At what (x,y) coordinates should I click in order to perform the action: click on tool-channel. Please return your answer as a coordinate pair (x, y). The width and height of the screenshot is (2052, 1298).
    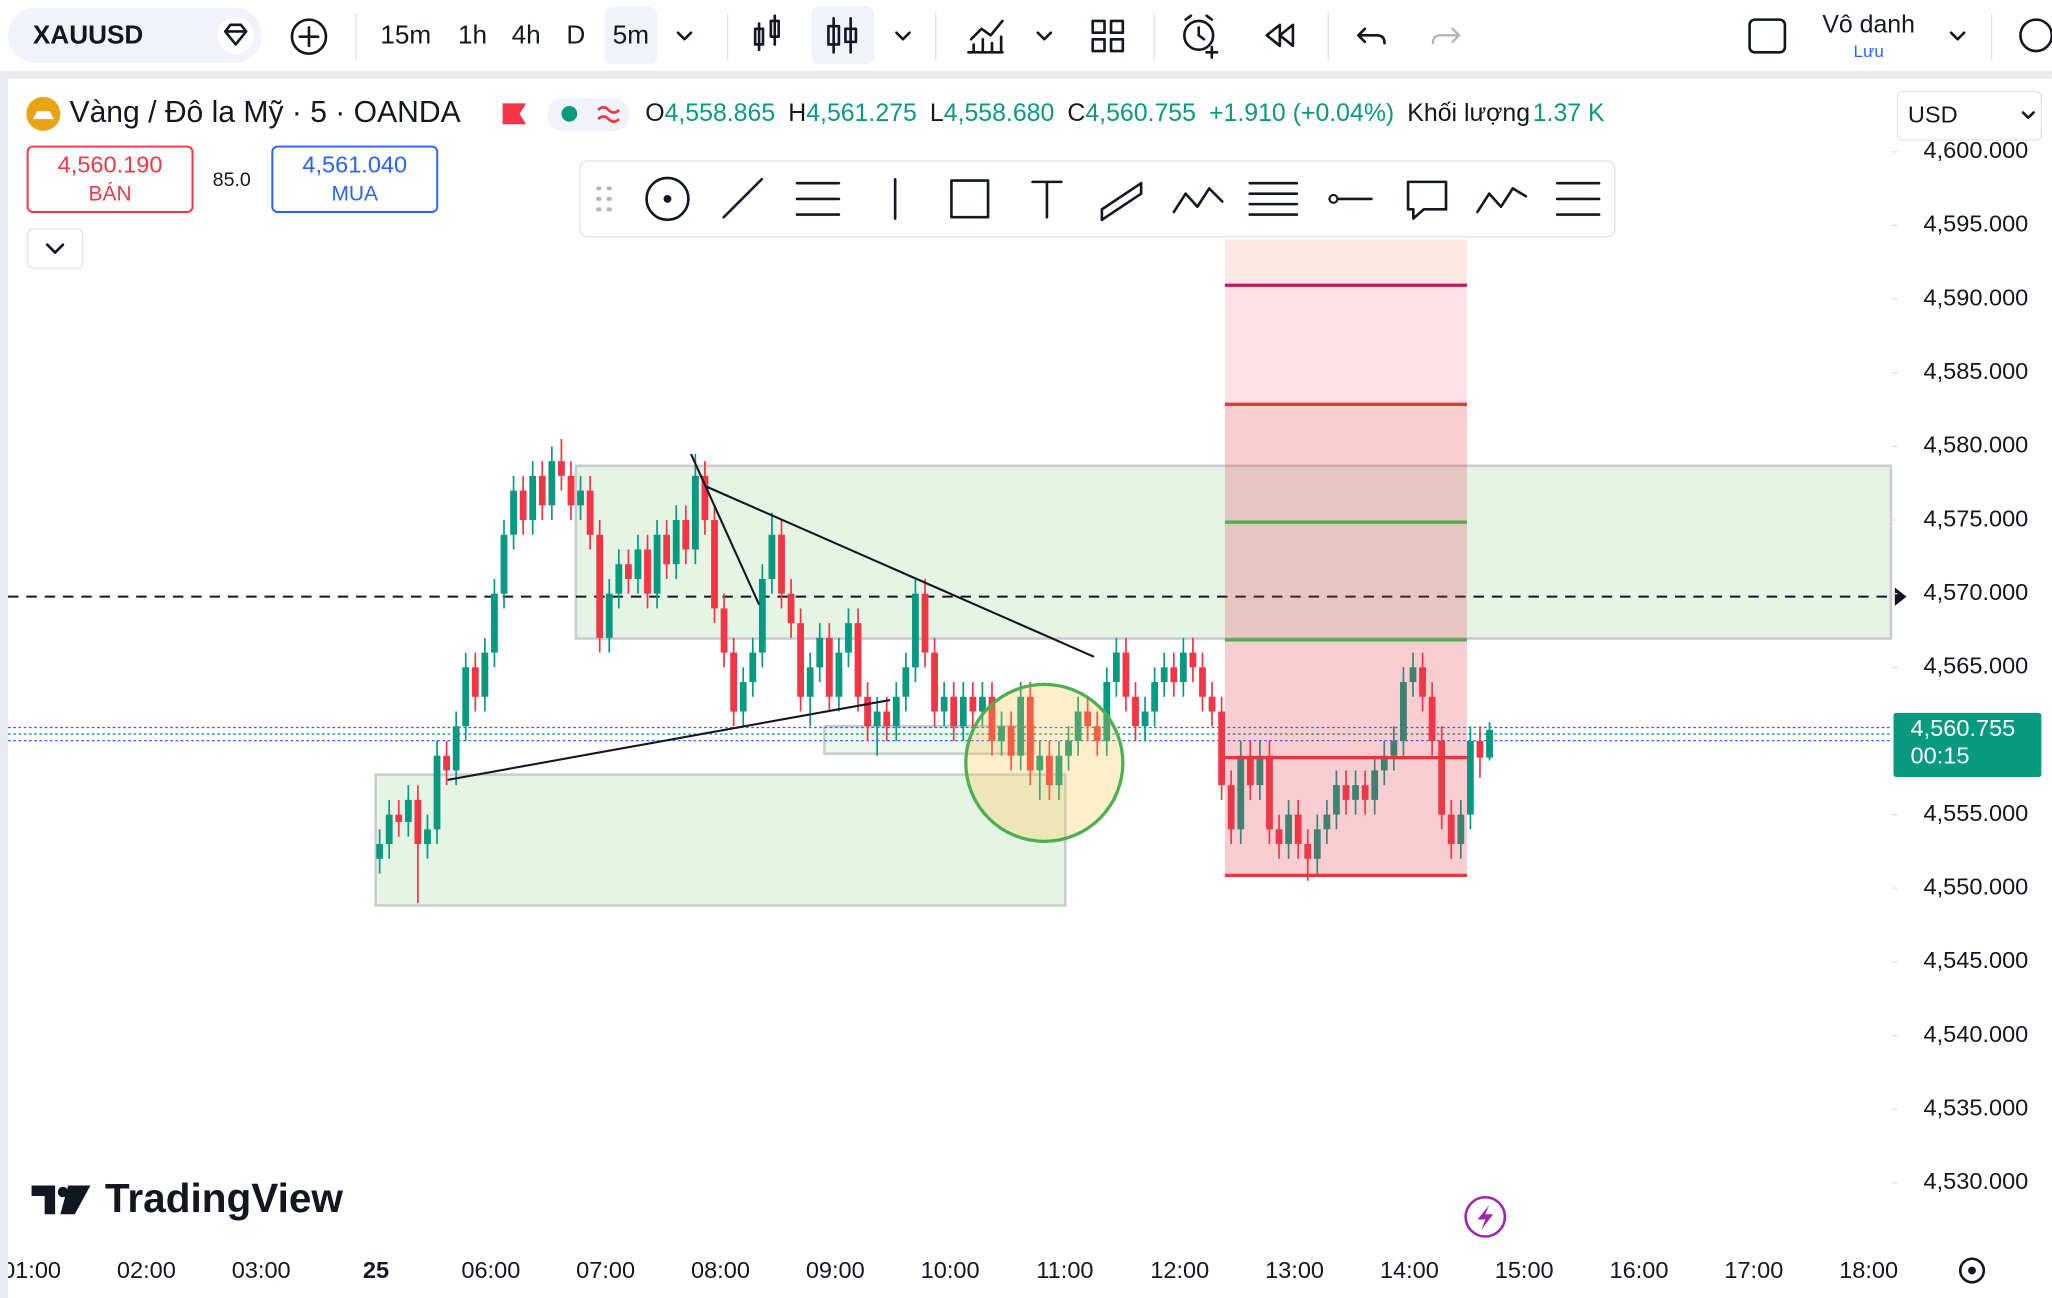
    Looking at the image, I should click on (1121, 201).